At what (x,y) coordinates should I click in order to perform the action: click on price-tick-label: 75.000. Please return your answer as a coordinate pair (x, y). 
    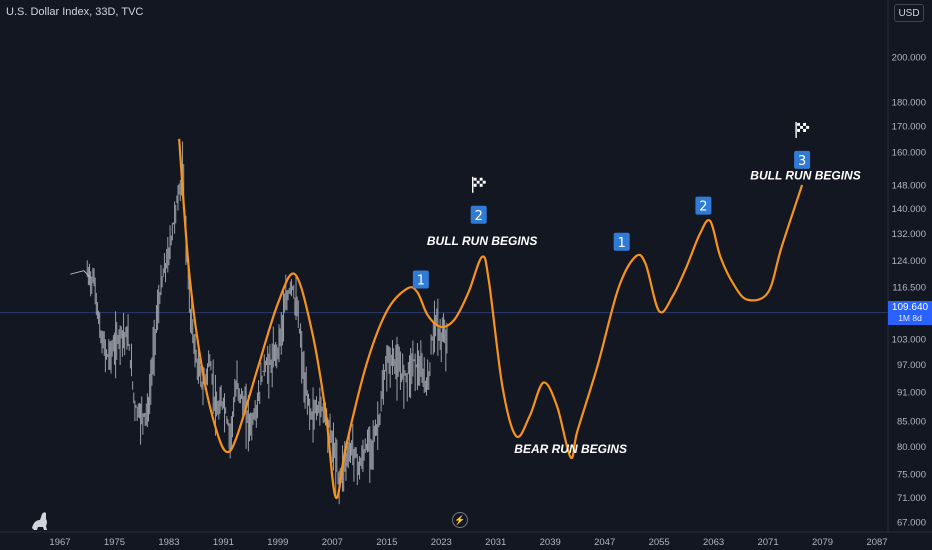
    Looking at the image, I should click on (911, 475).